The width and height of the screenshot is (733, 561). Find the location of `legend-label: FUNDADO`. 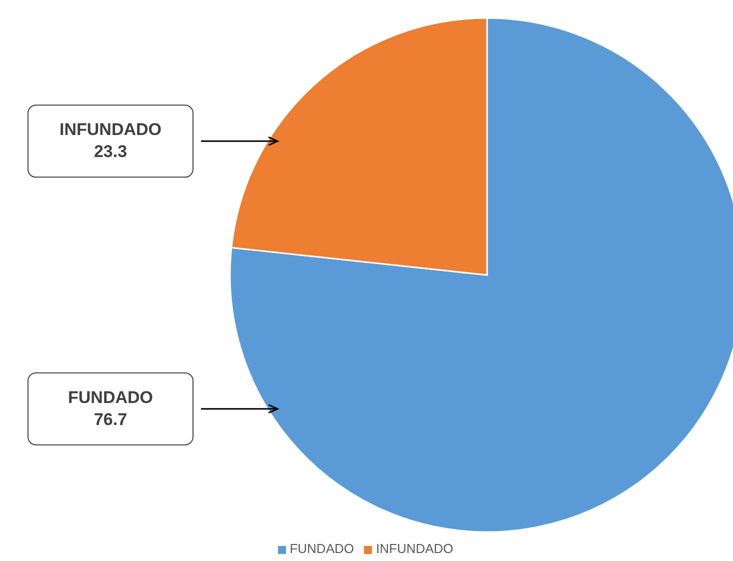

legend-label: FUNDADO is located at coordinates (322, 548).